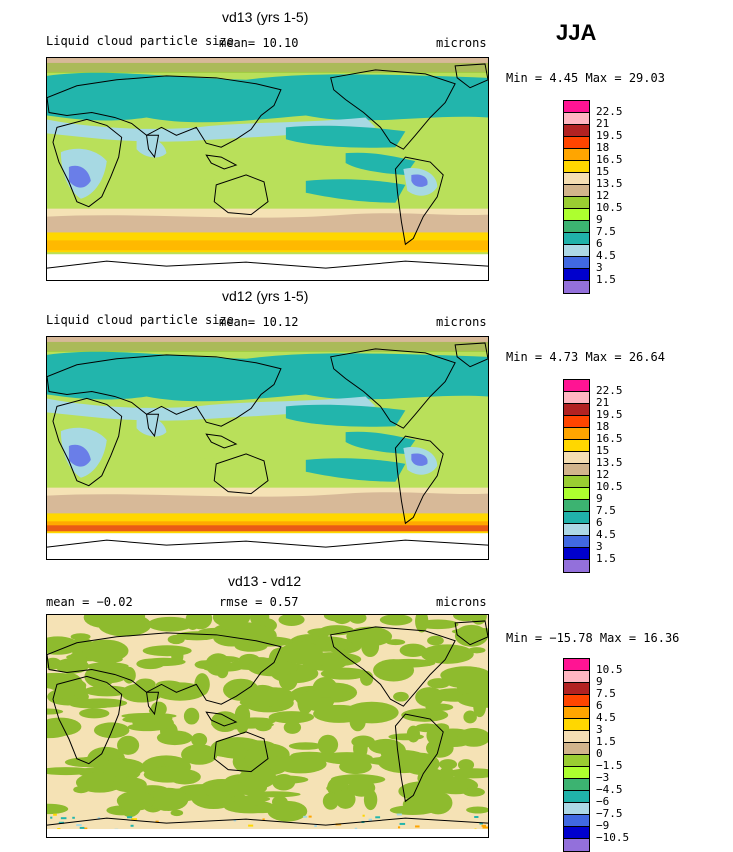 This screenshot has width=733, height=852. What do you see at coordinates (599, 753) in the screenshot?
I see `colorbar-tick-label: 0` at bounding box center [599, 753].